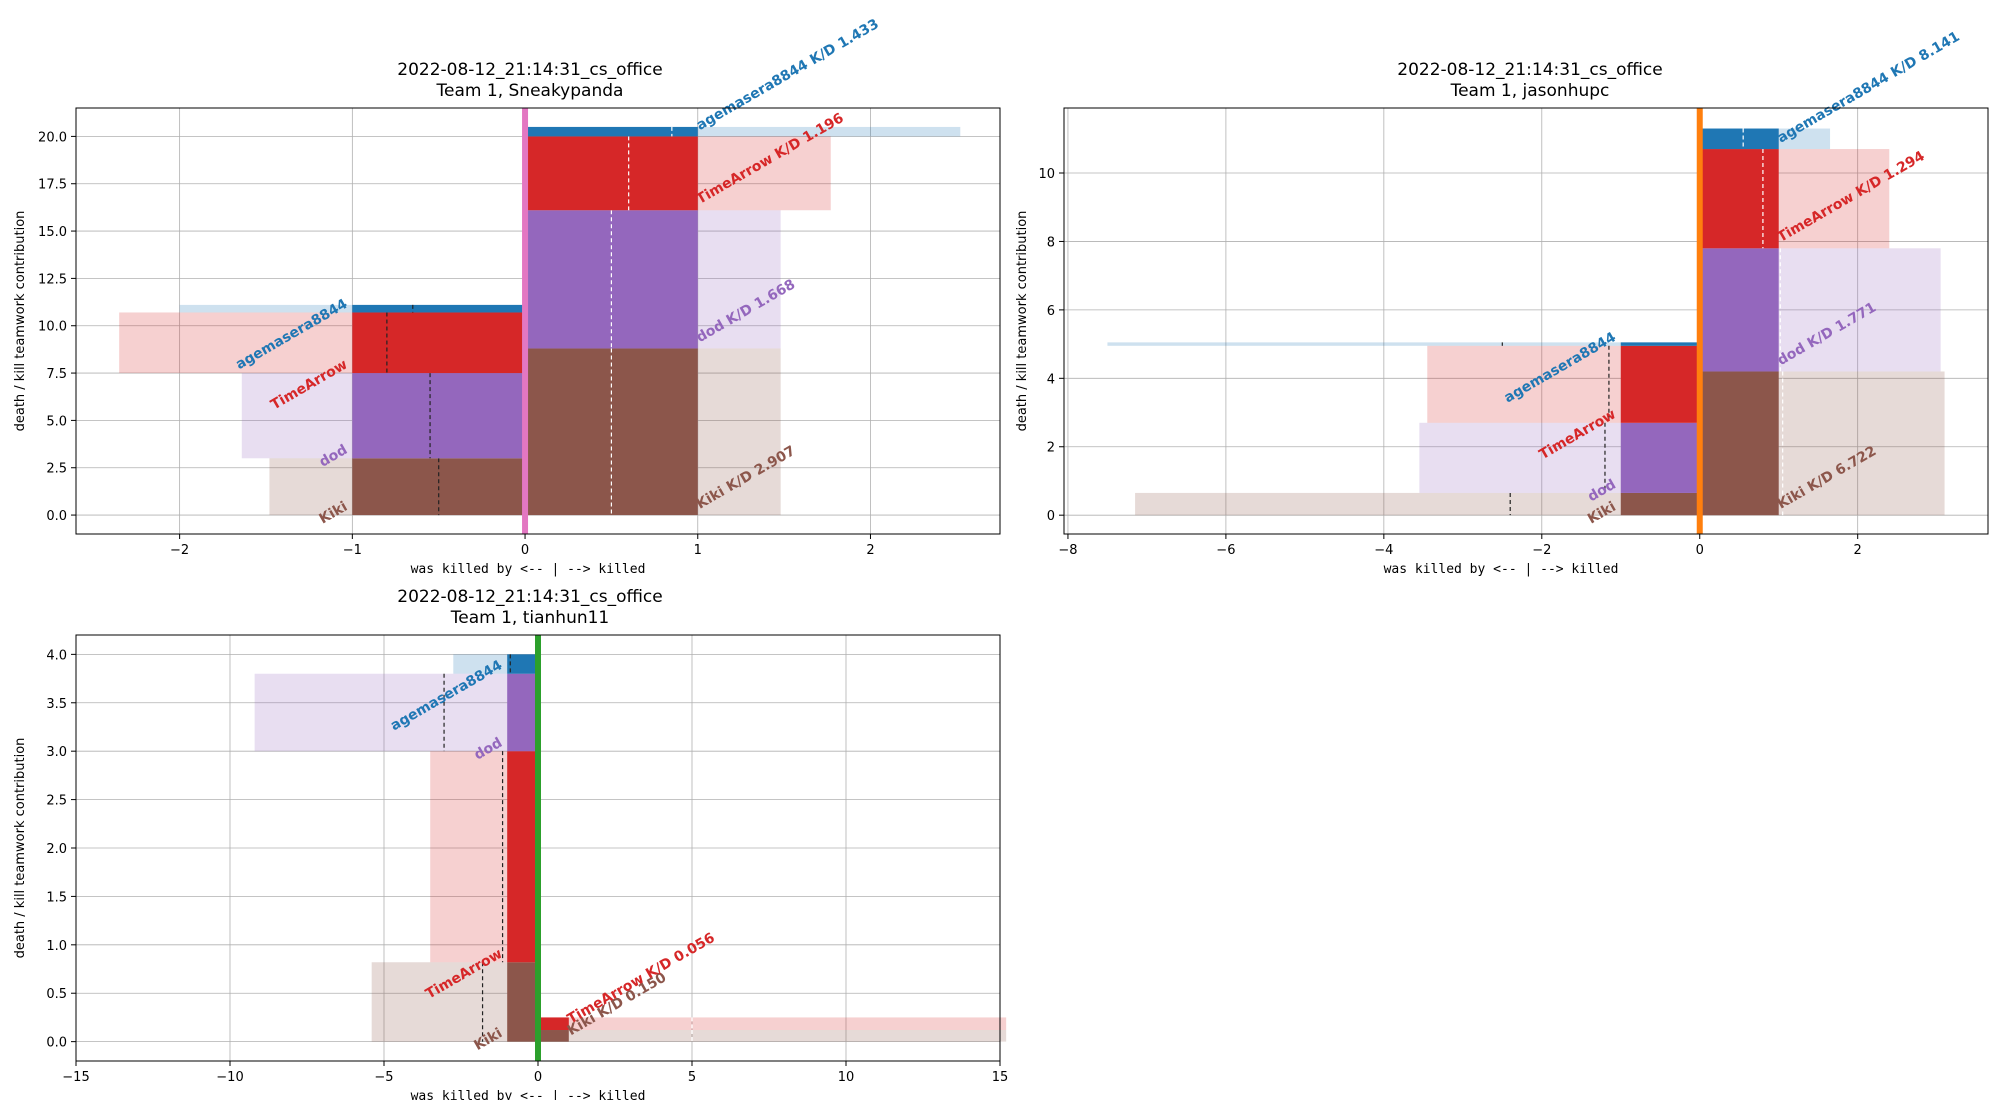 The image size is (2000, 1100). What do you see at coordinates (56, 849) in the screenshot?
I see `y-tick-label: 2.0` at bounding box center [56, 849].